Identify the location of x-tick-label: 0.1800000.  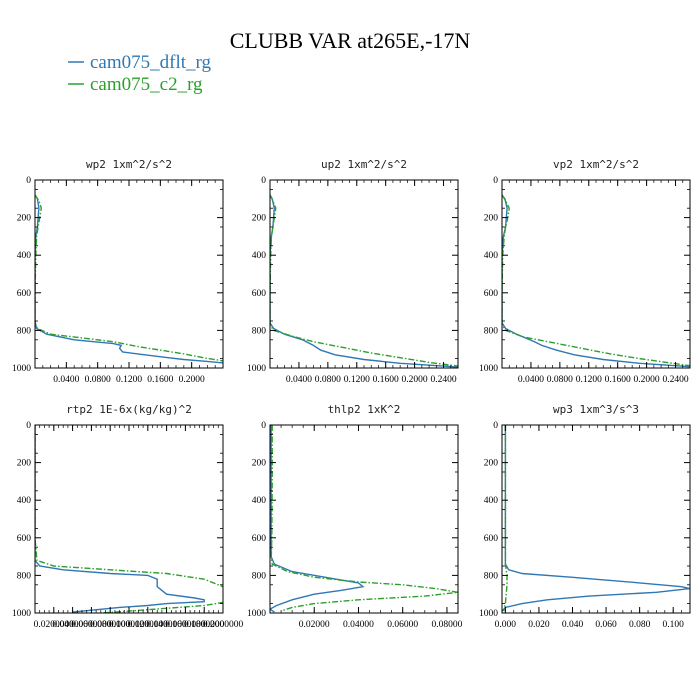
(204, 625).